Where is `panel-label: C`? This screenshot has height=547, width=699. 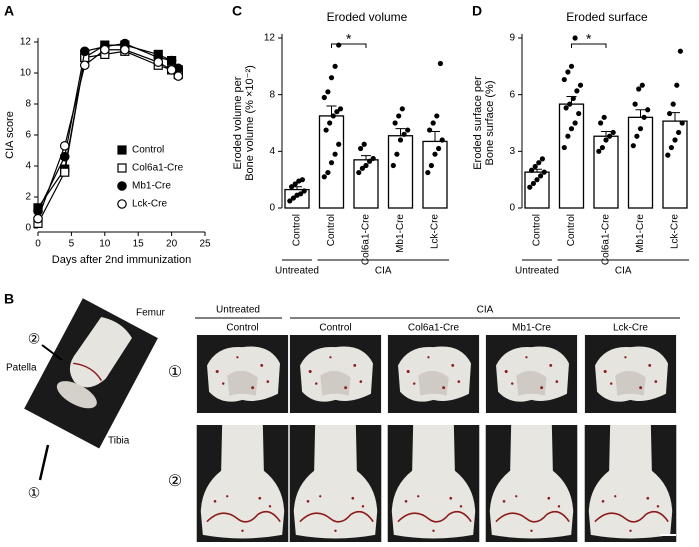 panel-label: C is located at coordinates (237, 11).